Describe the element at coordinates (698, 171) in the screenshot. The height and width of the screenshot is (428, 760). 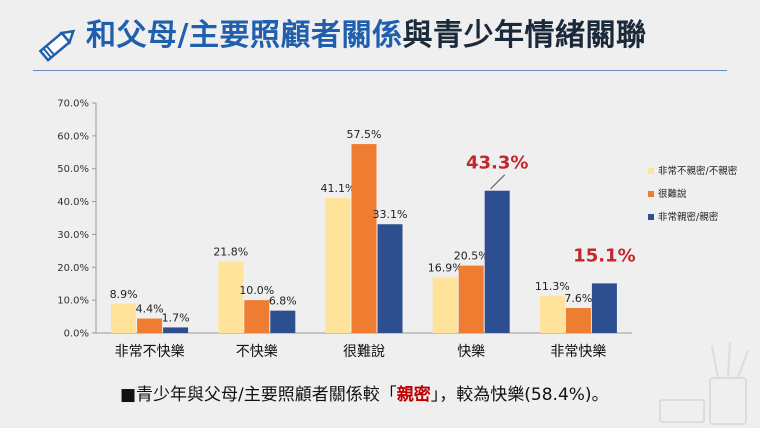
I see `legend-label: 非常不親密/不親密` at that location.